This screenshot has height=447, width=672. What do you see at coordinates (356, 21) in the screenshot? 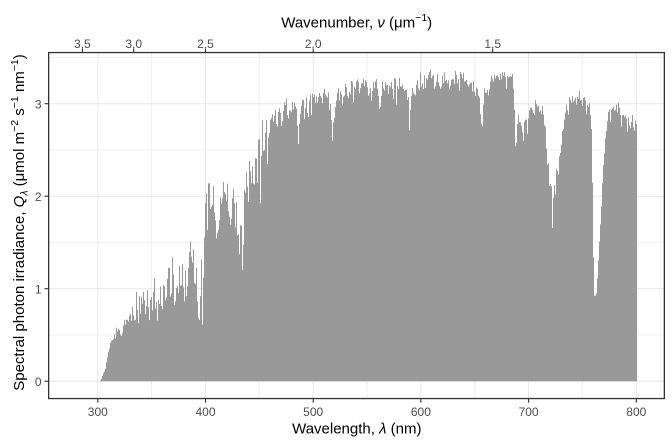
I see `svg-text: Wavenumber, ν (μm−1)` at bounding box center [356, 21].